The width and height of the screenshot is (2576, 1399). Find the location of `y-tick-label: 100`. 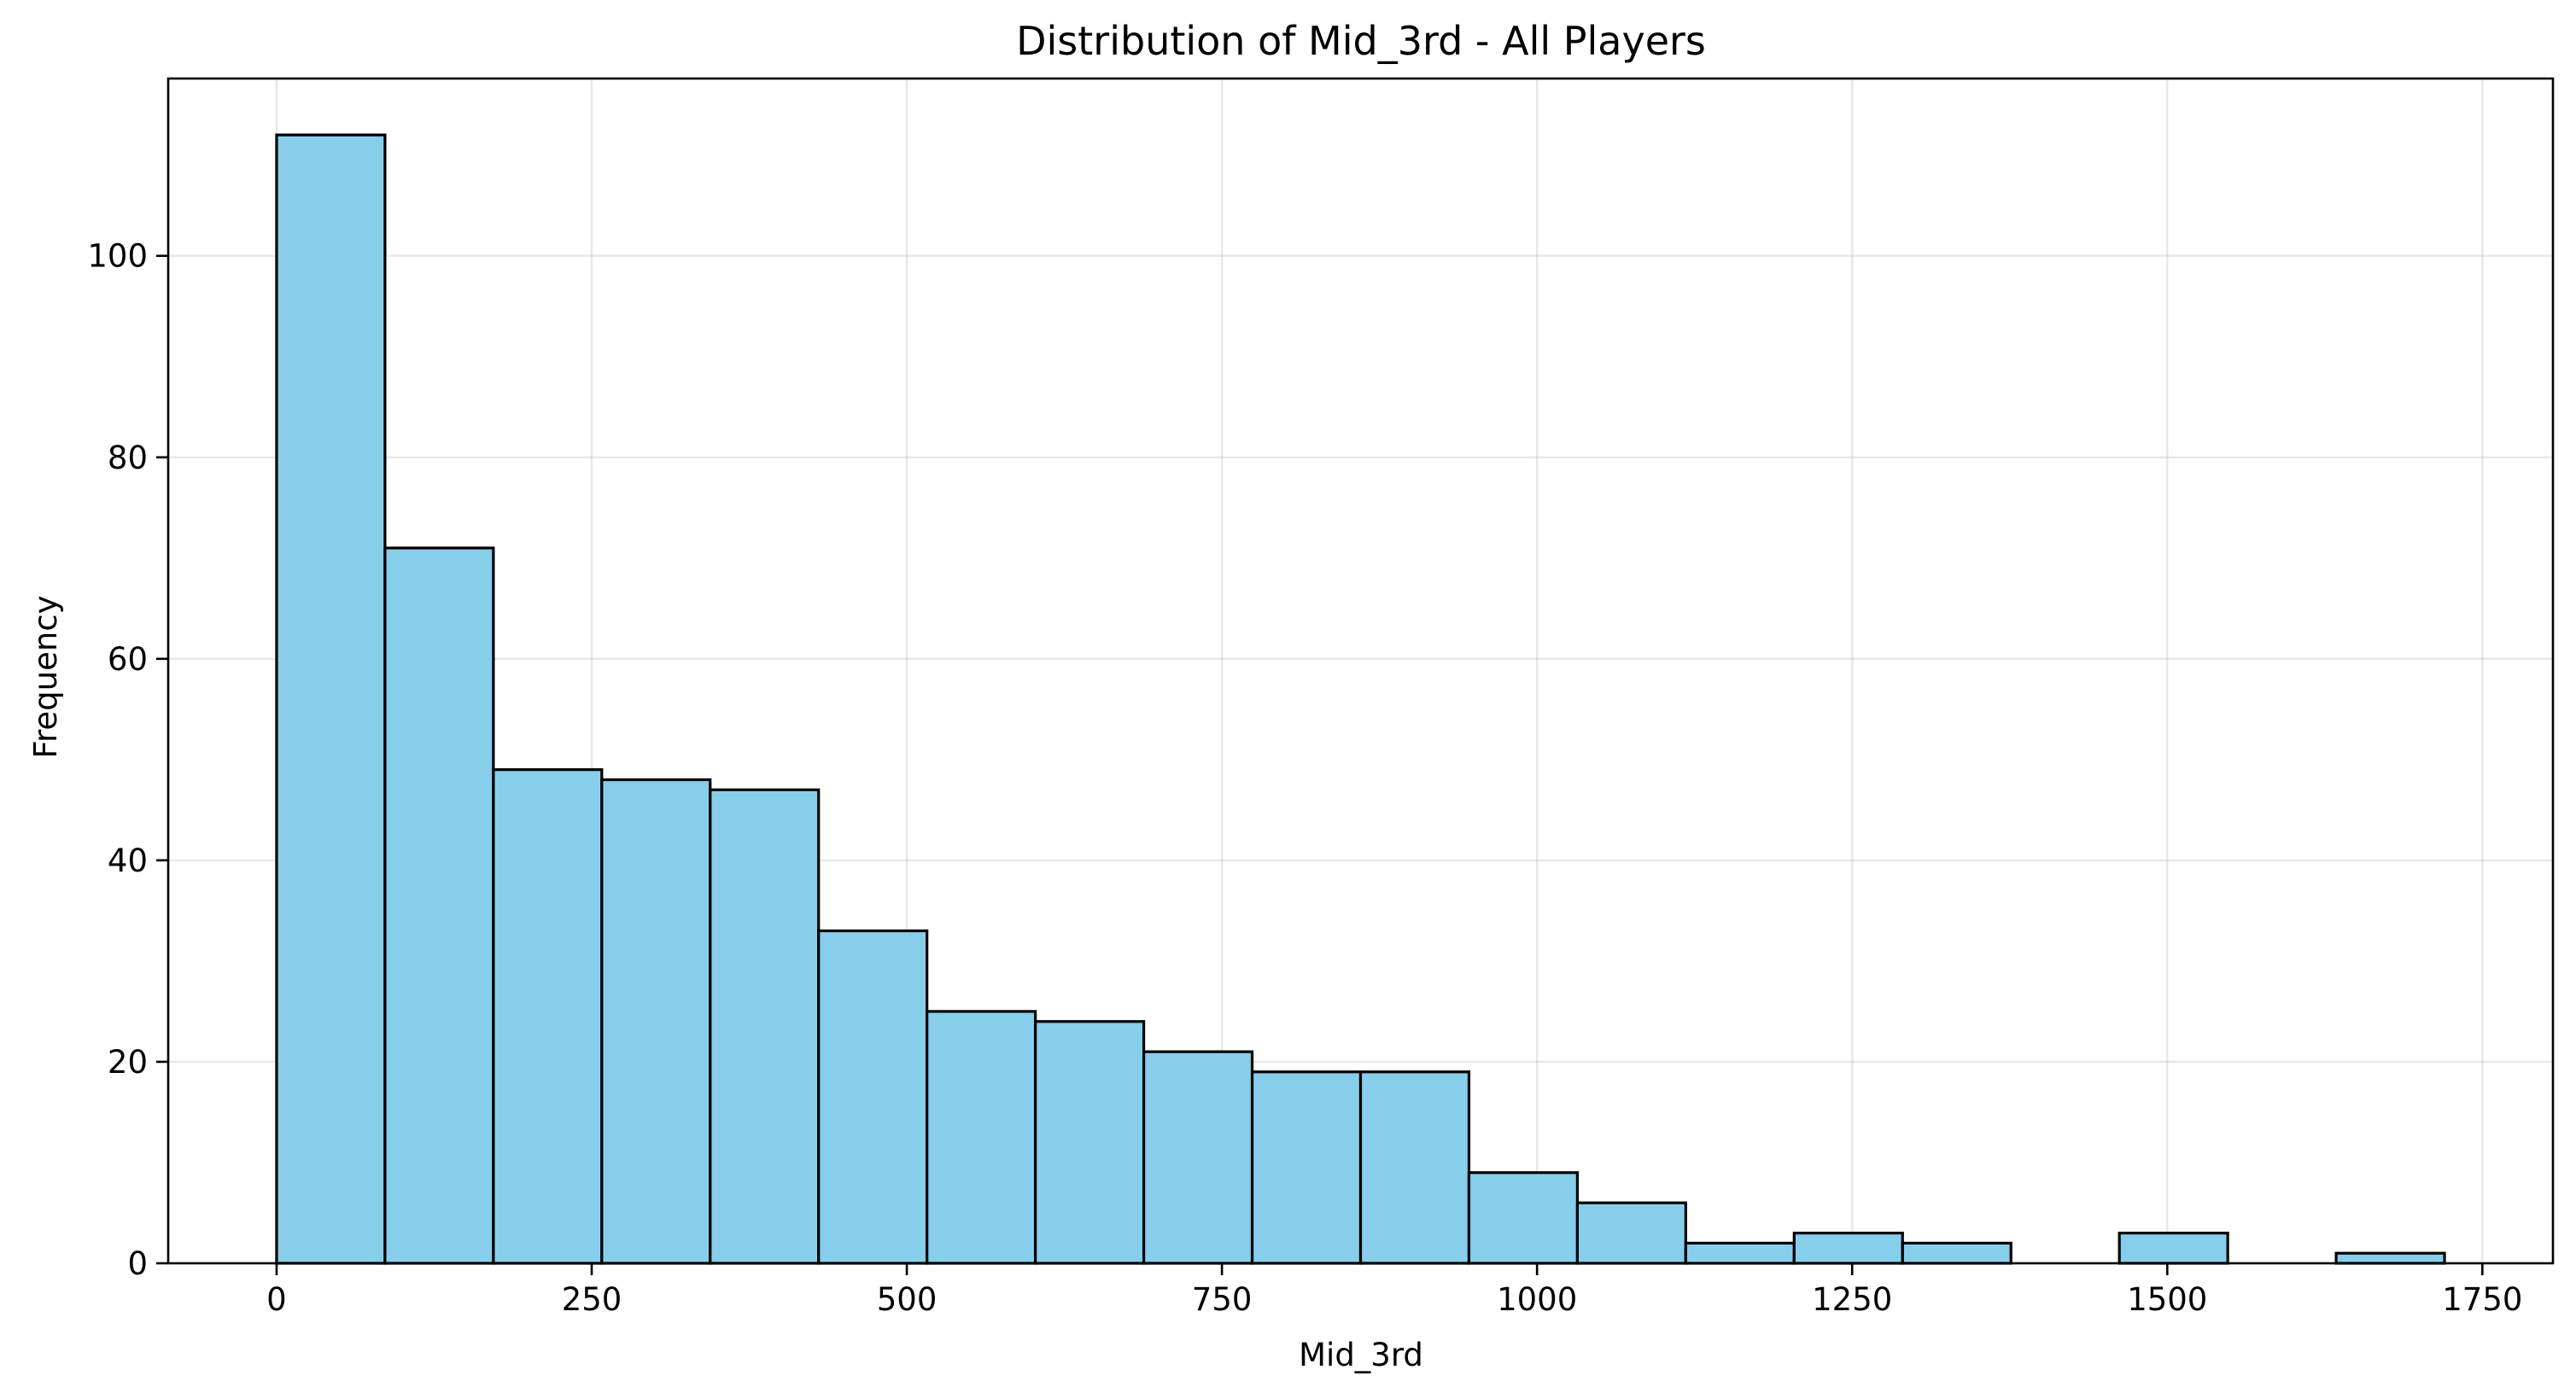

y-tick-label: 100 is located at coordinates (117, 256).